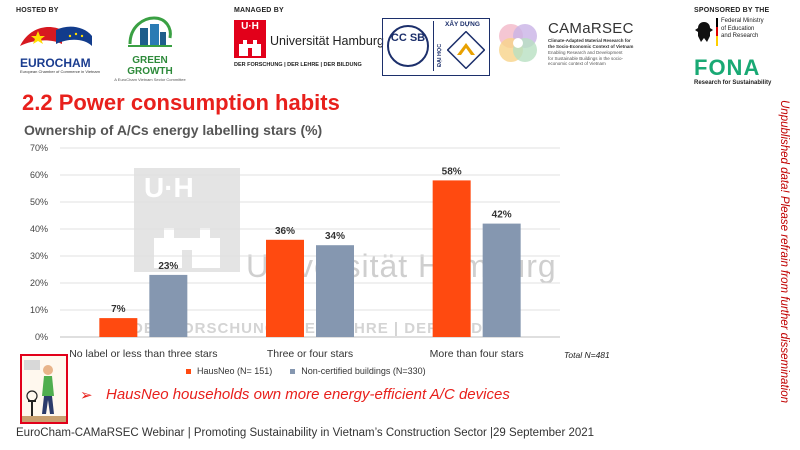 The height and width of the screenshot is (450, 800). Describe the element at coordinates (477, 354) in the screenshot. I see `x-category-label: More than four stars` at that location.